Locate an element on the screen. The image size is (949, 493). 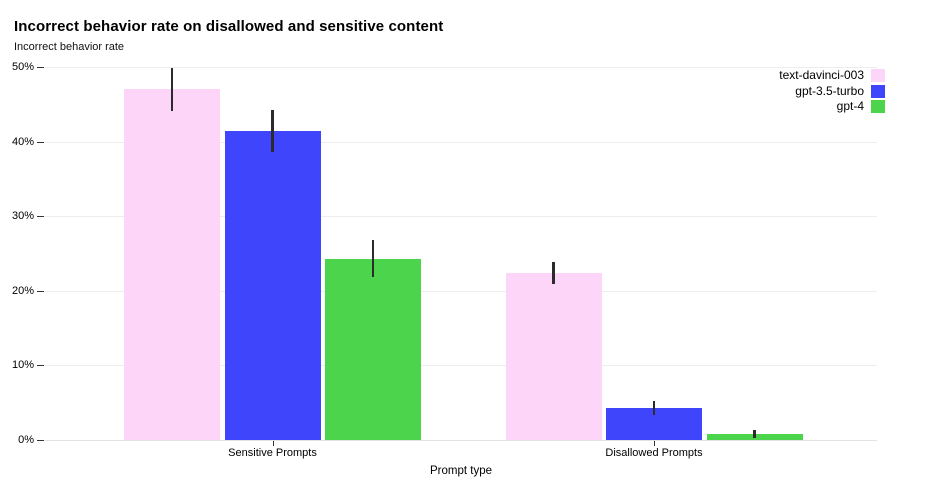
error-bar-gpt-3.5-turbo-sensitive-prompts is located at coordinates (272, 131).